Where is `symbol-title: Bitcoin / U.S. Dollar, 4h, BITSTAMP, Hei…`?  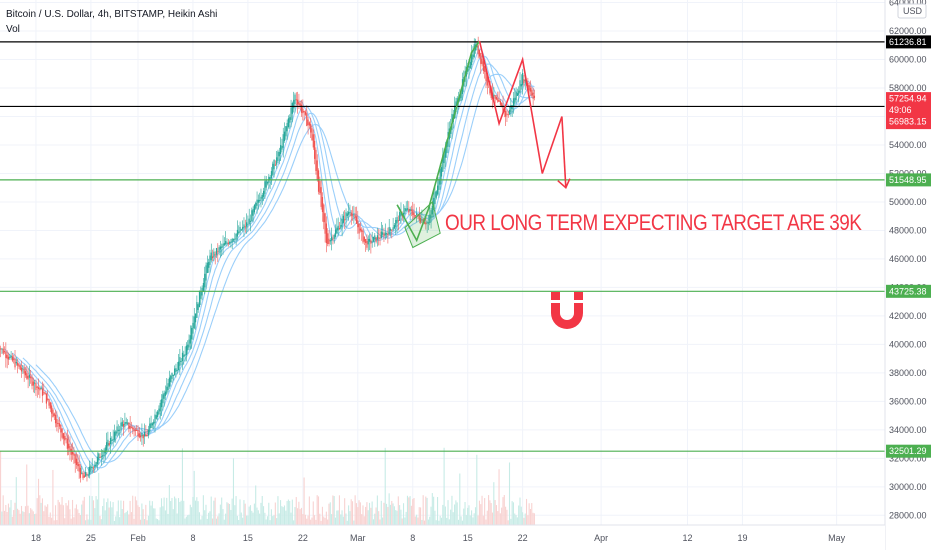 symbol-title: Bitcoin / U.S. Dollar, 4h, BITSTAMP, Hei… is located at coordinates (112, 14).